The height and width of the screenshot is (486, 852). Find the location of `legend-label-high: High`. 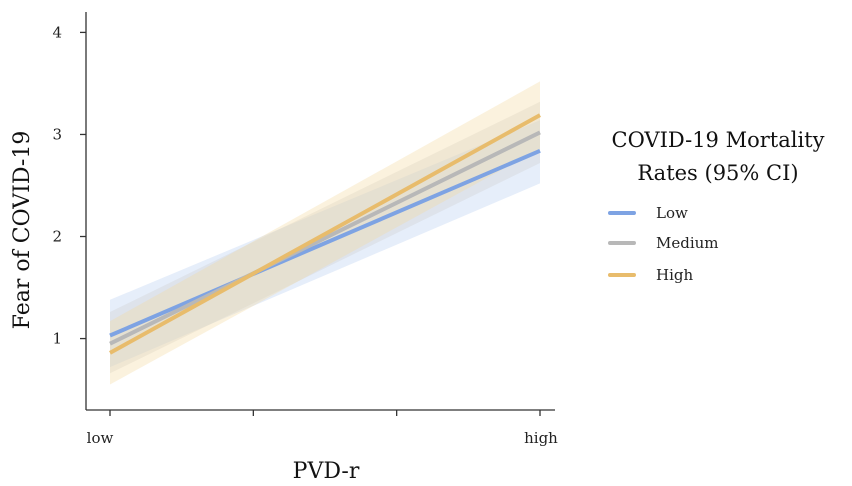

legend-label-high: High is located at coordinates (674, 275).